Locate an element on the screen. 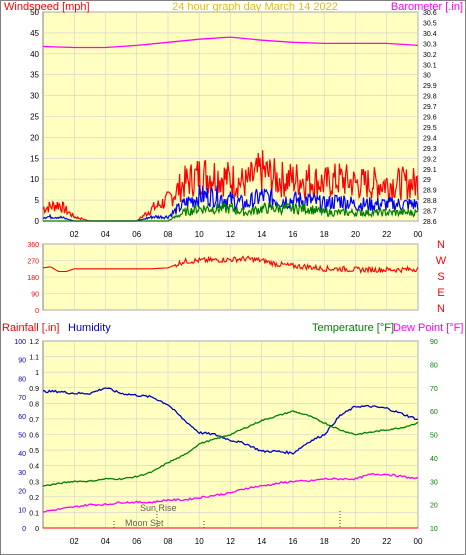 The image size is (466, 555). barometer-y-tick: 29 is located at coordinates (427, 180).